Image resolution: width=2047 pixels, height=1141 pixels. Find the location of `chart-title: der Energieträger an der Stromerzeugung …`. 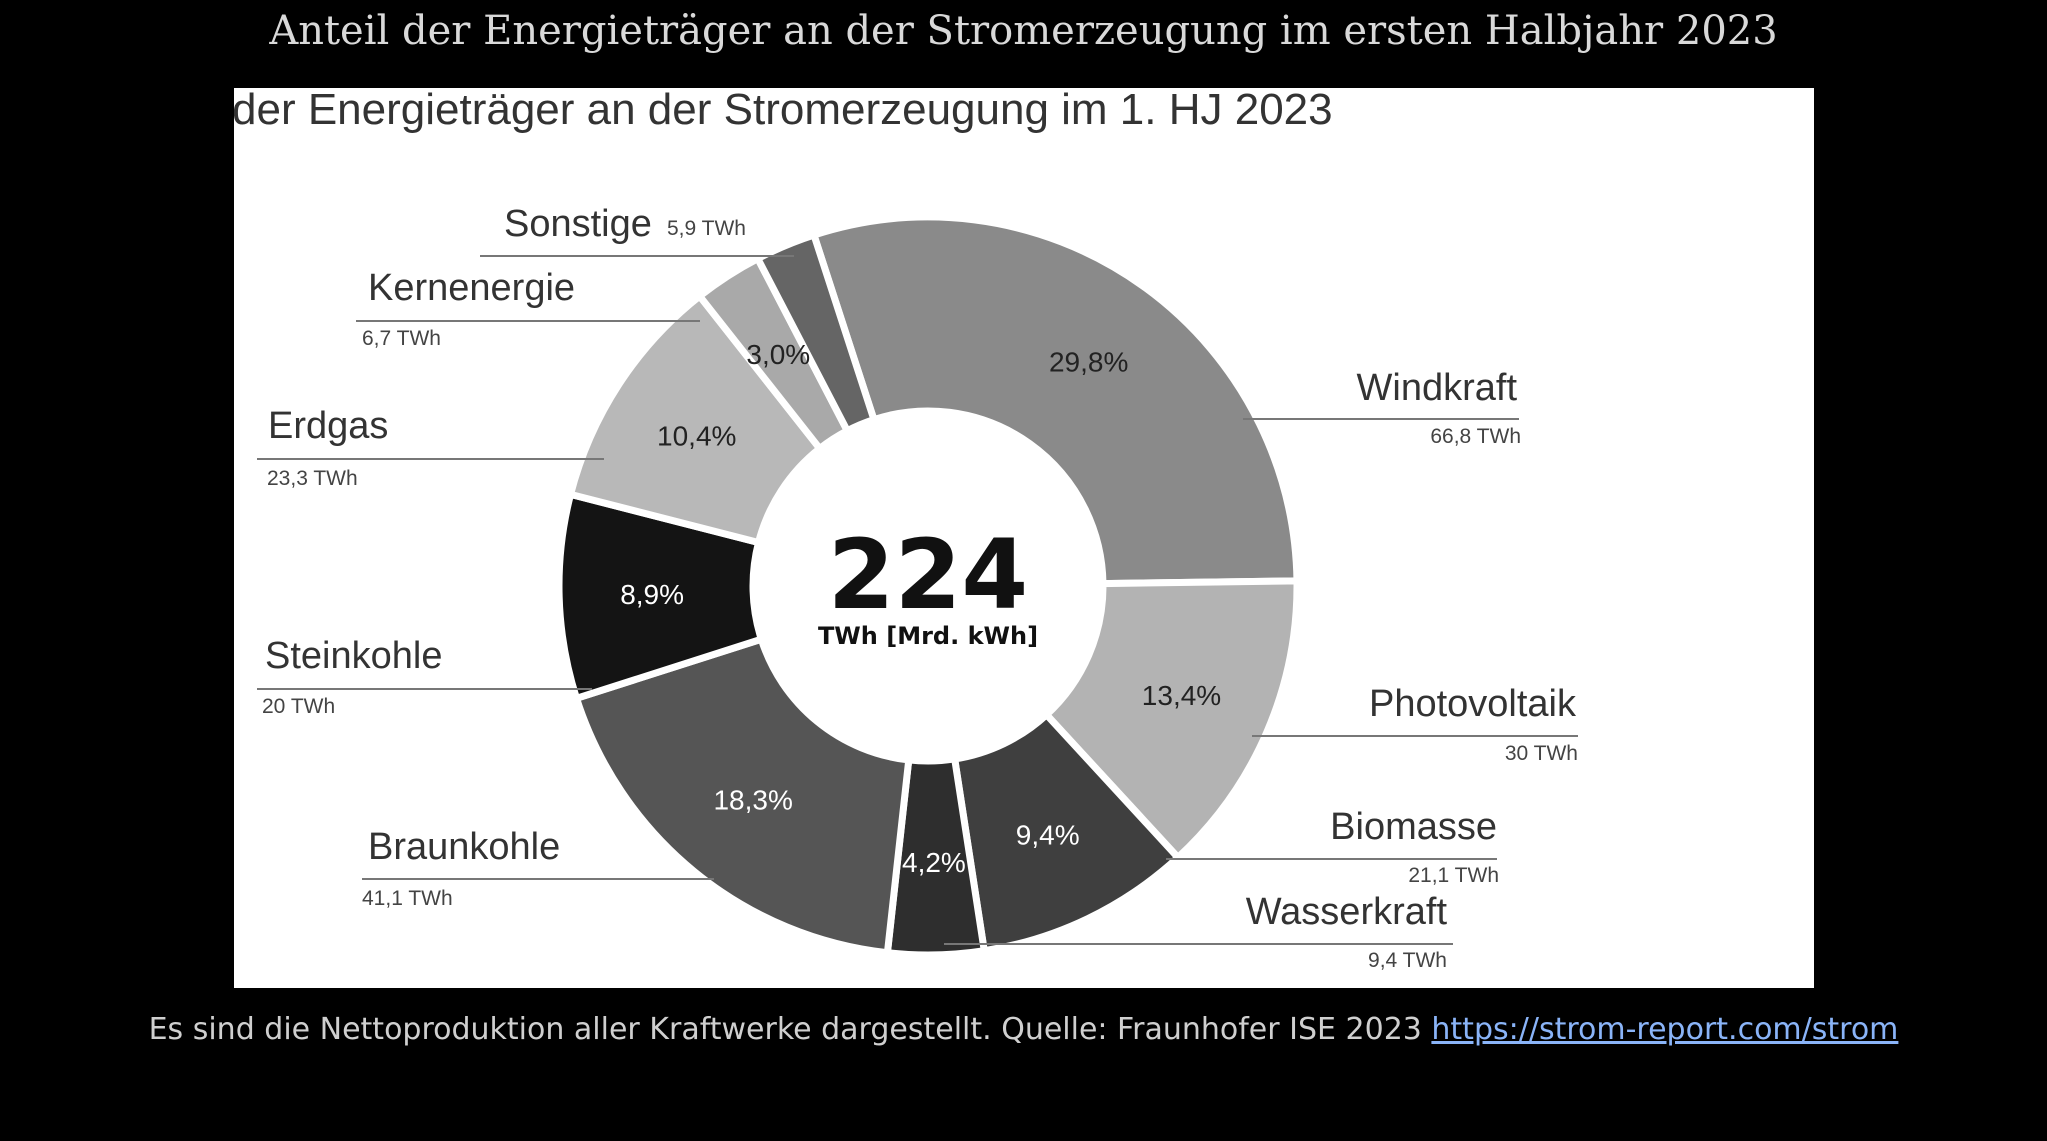

chart-title: der Energieträger an der Stromerzeugung … is located at coordinates (783, 111).